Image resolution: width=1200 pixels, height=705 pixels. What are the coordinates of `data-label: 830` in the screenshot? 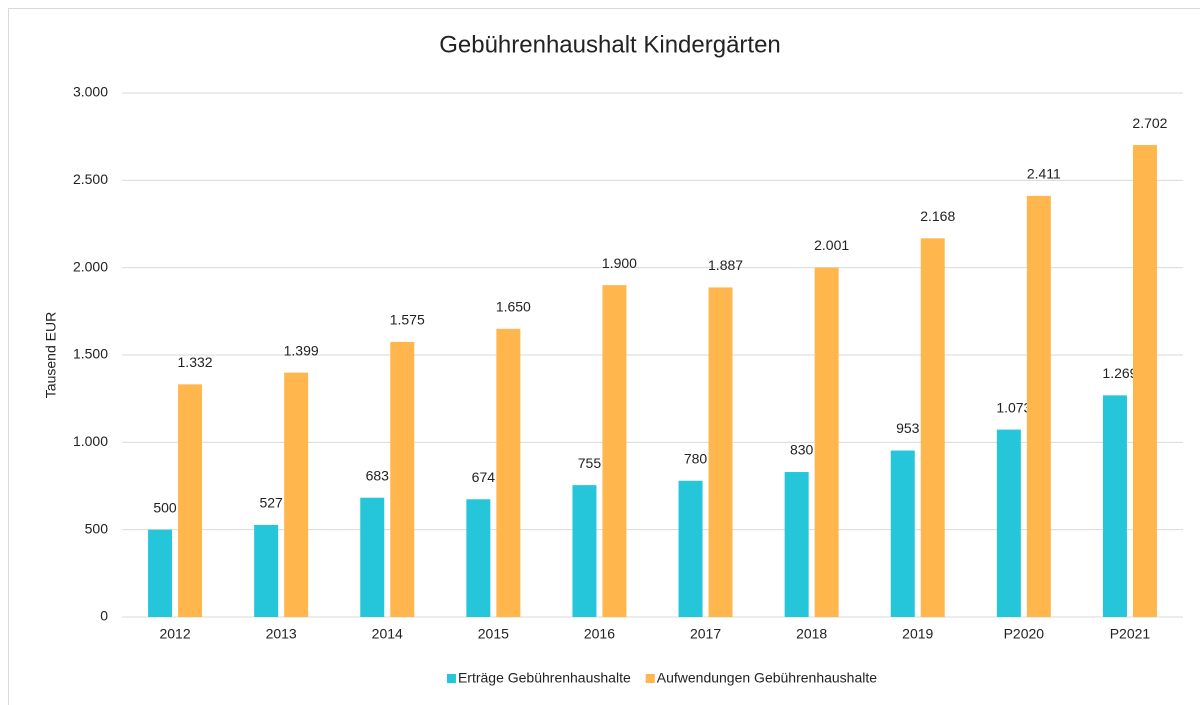 It's located at (802, 450).